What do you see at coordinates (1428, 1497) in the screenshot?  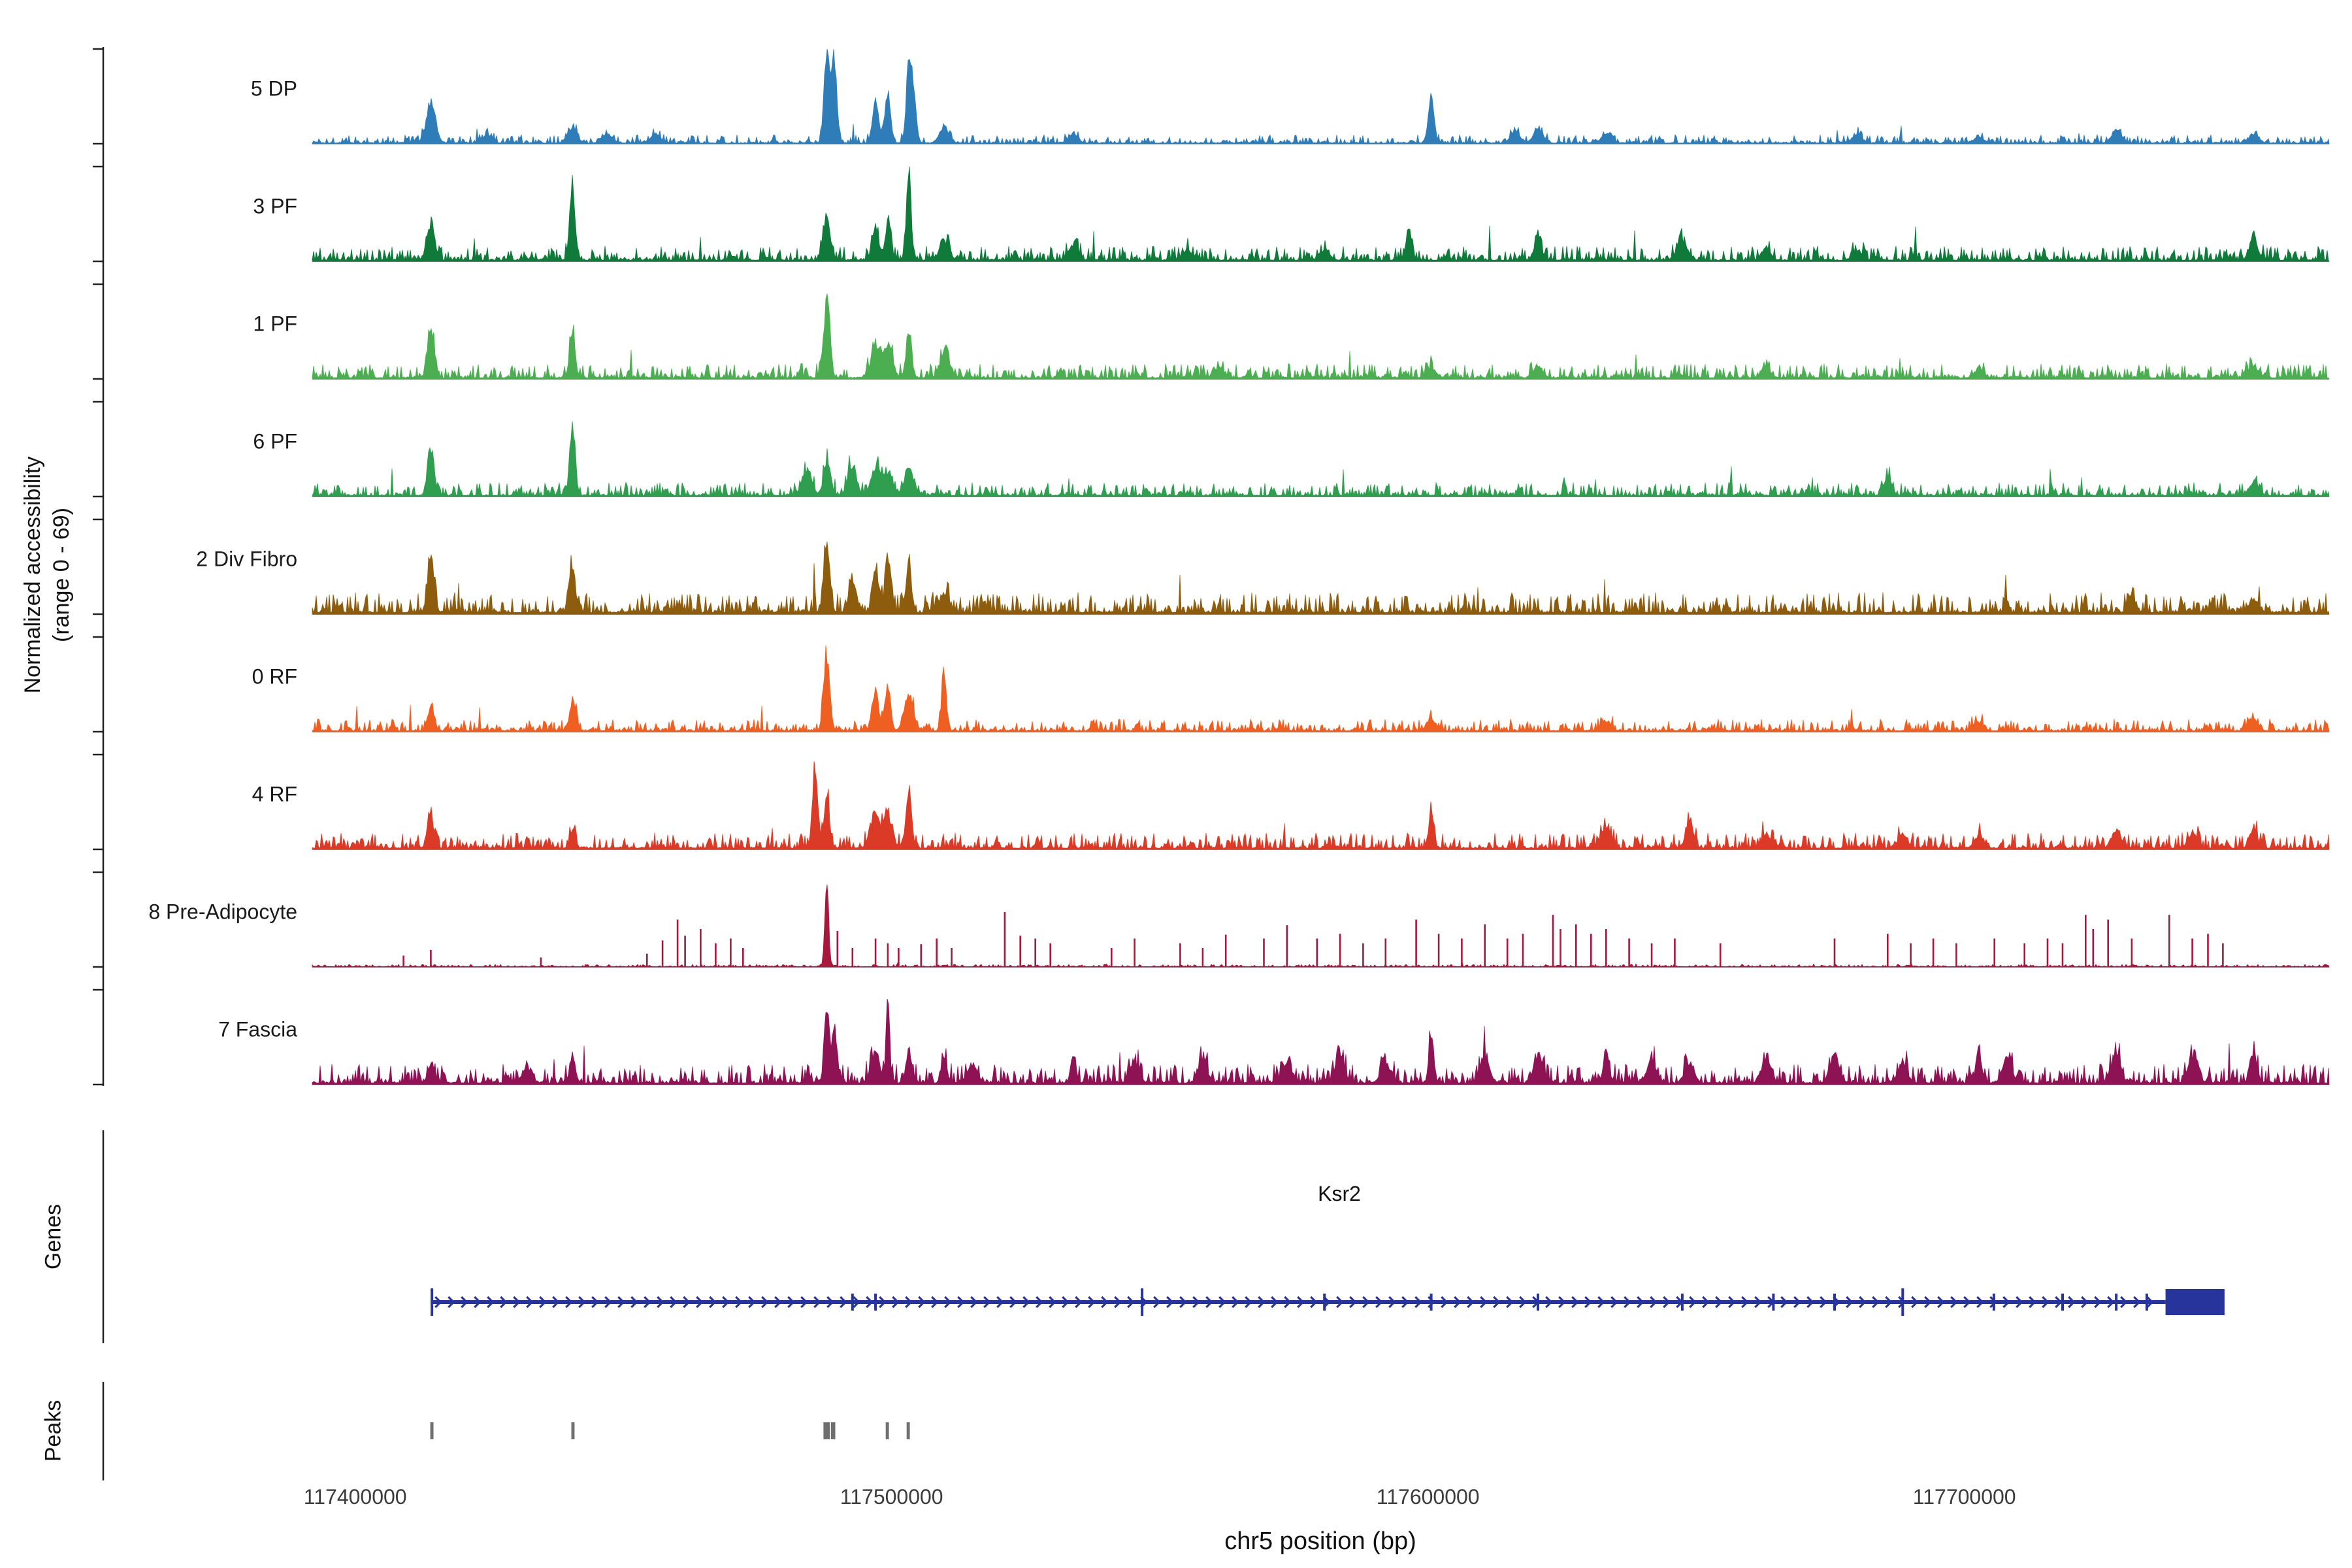 I see `x-axis-tick-label: 117600000` at bounding box center [1428, 1497].